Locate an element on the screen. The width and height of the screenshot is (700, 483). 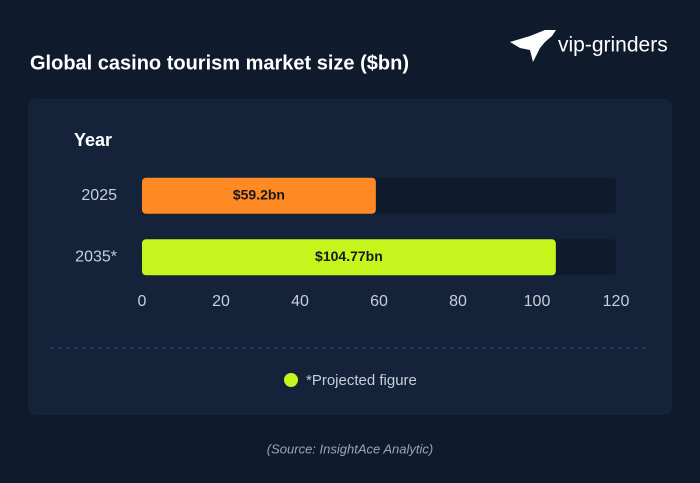
chart-title: Global casino tourism market size ($bn) is located at coordinates (219, 63).